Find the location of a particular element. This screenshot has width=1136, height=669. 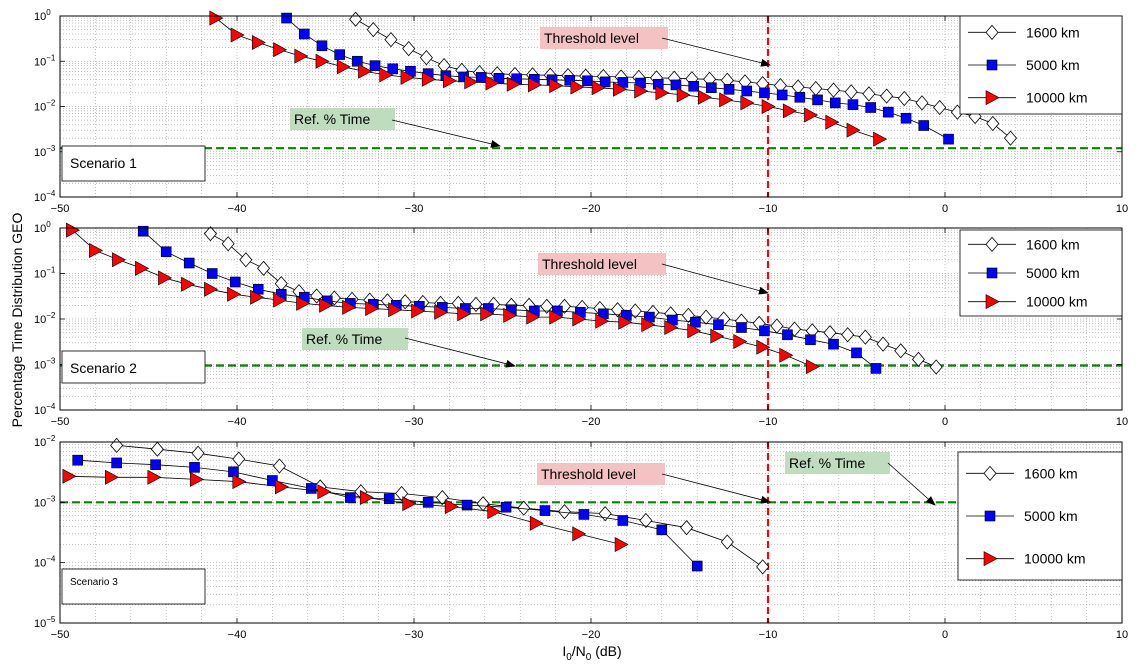

y-tick-label: 10⁰ is located at coordinates (42, 227).